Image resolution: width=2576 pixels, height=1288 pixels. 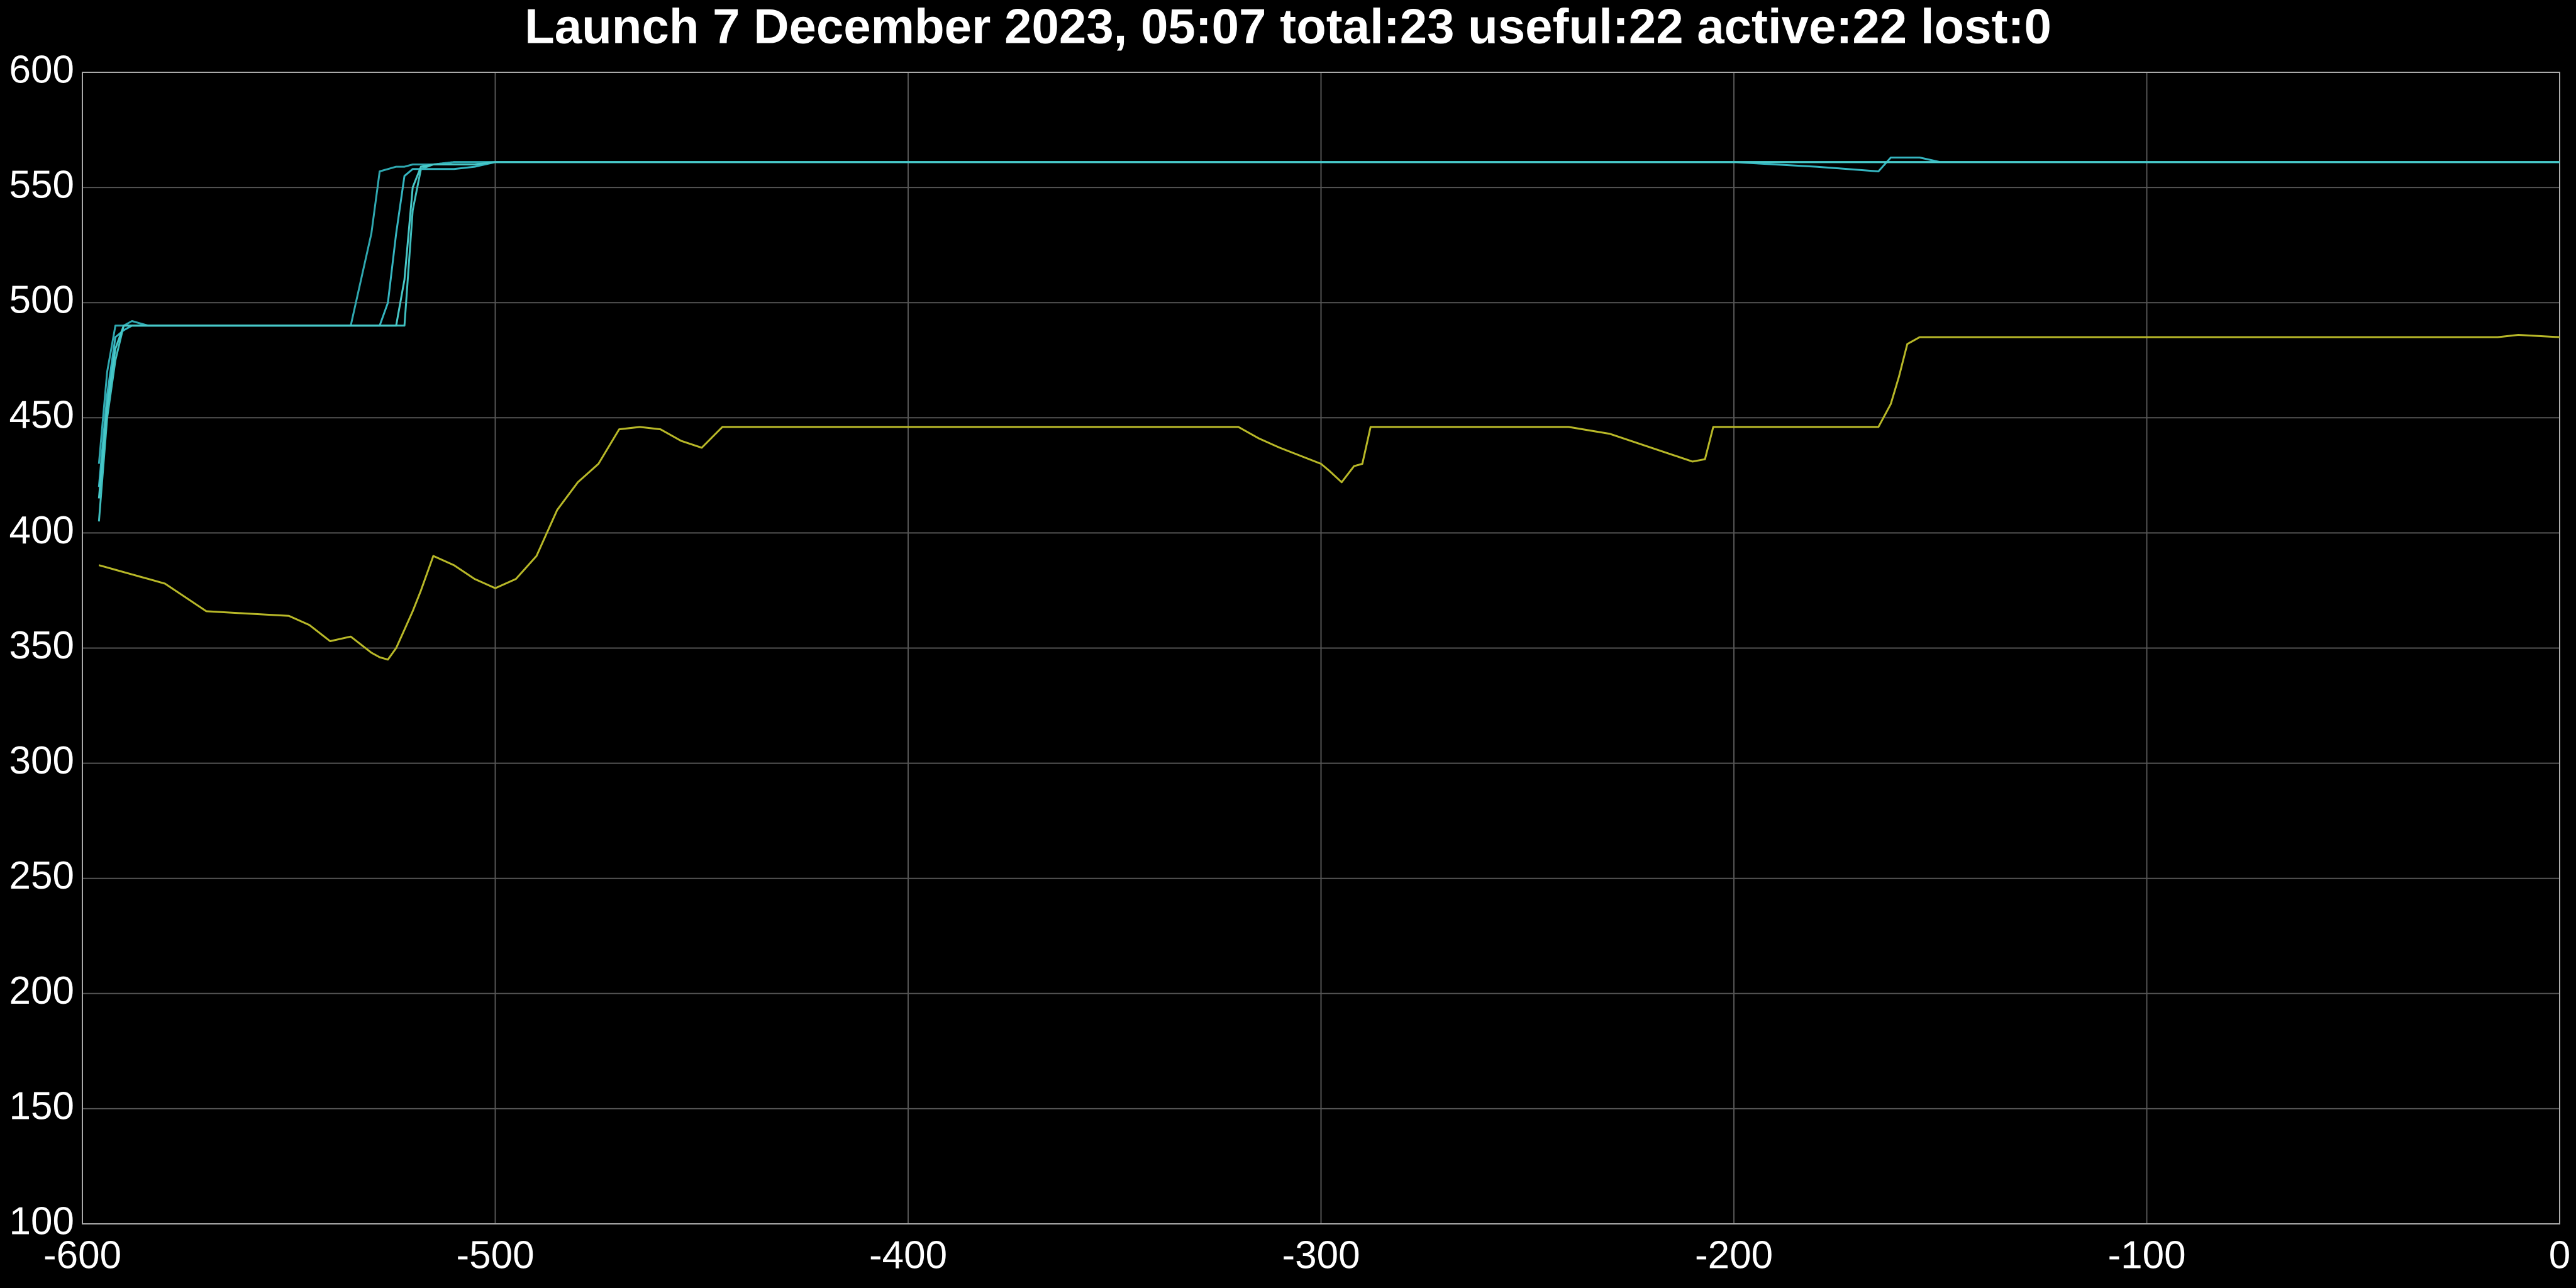 What do you see at coordinates (41, 645) in the screenshot?
I see `y-tick-label: 350` at bounding box center [41, 645].